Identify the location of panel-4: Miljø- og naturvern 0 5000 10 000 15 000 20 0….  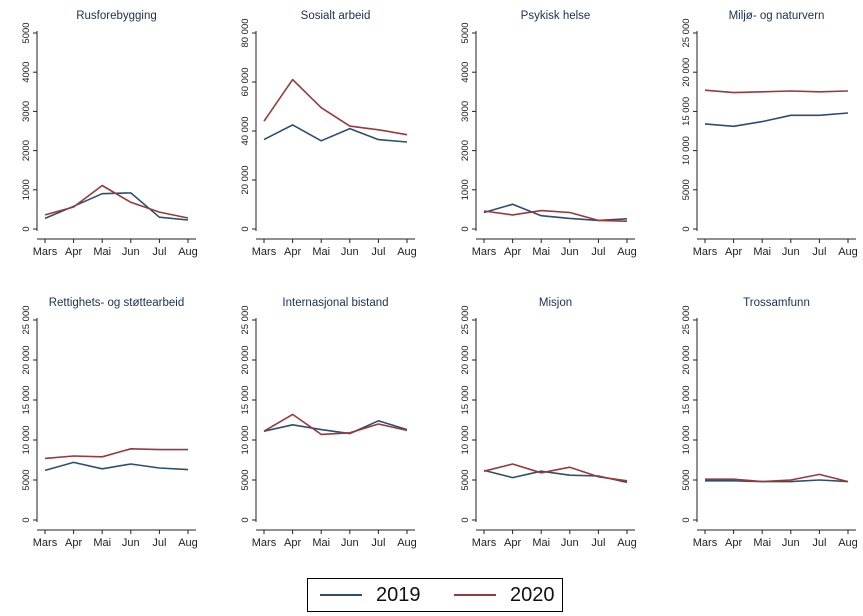
(769, 134).